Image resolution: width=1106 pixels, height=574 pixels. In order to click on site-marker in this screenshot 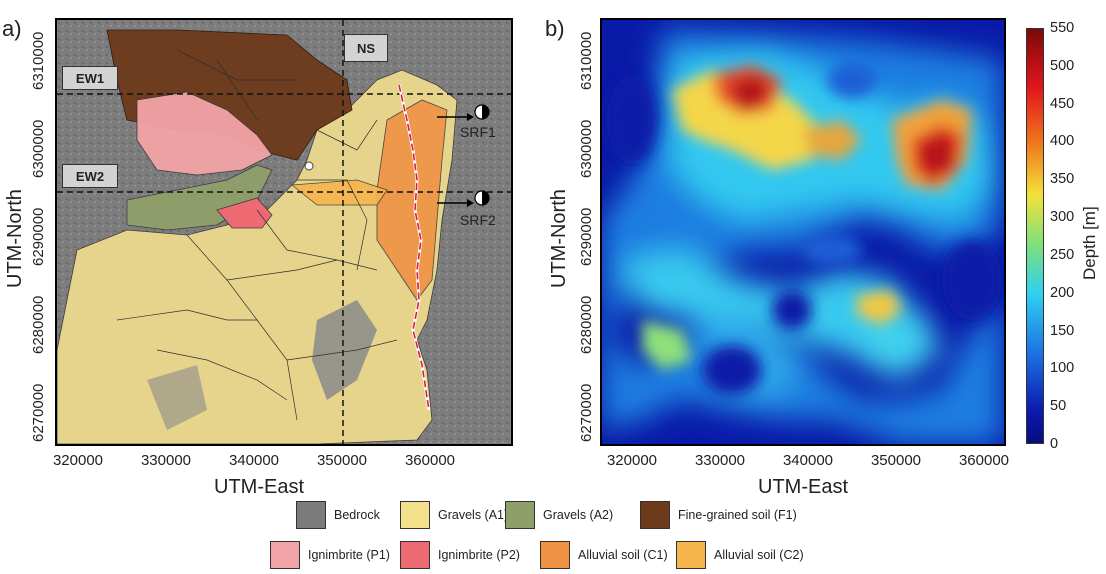, I will do `click(309, 166)`.